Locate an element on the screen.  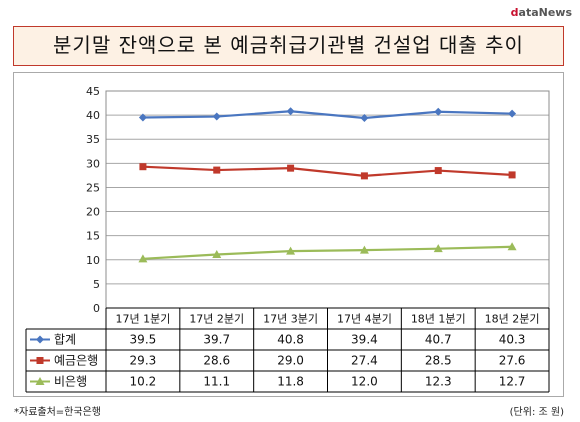
table-value: 11.1 is located at coordinates (216, 382).